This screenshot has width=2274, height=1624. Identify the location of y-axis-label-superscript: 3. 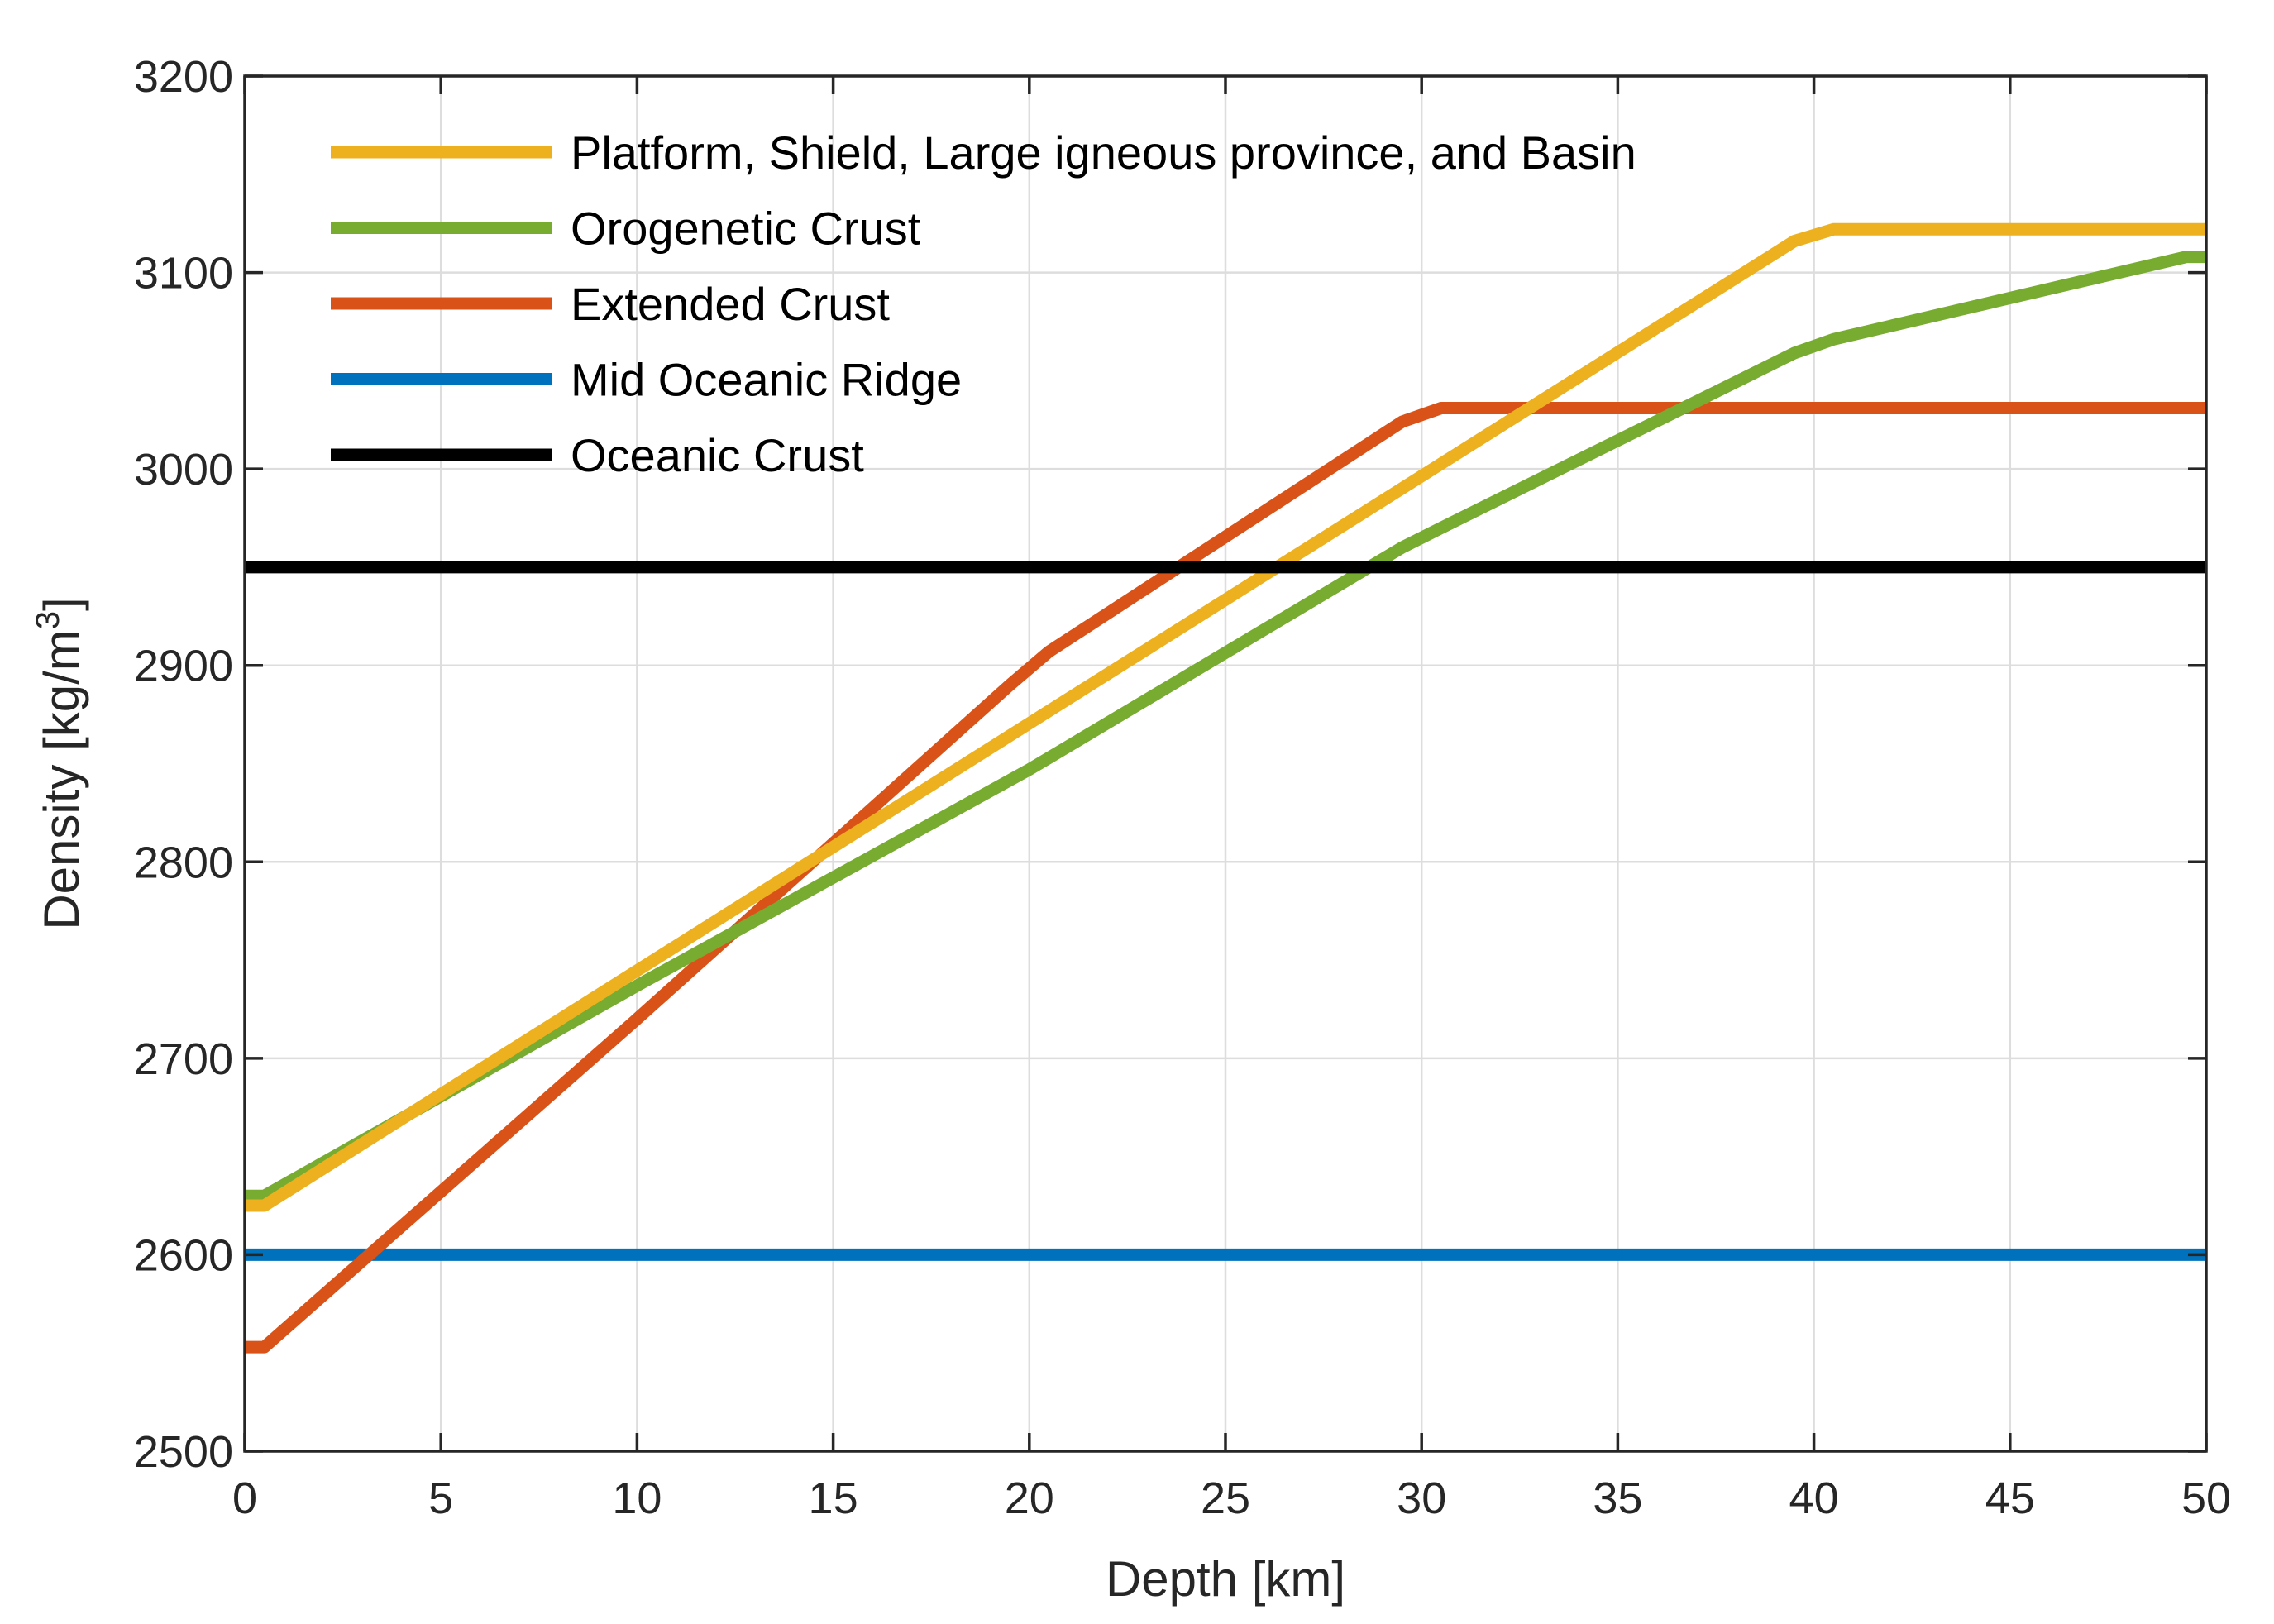
(48, 620).